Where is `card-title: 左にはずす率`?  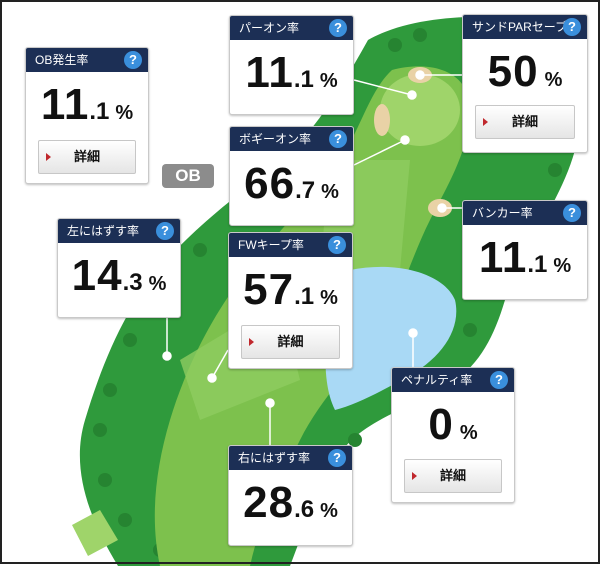 card-title: 左にはずす率 is located at coordinates (103, 231).